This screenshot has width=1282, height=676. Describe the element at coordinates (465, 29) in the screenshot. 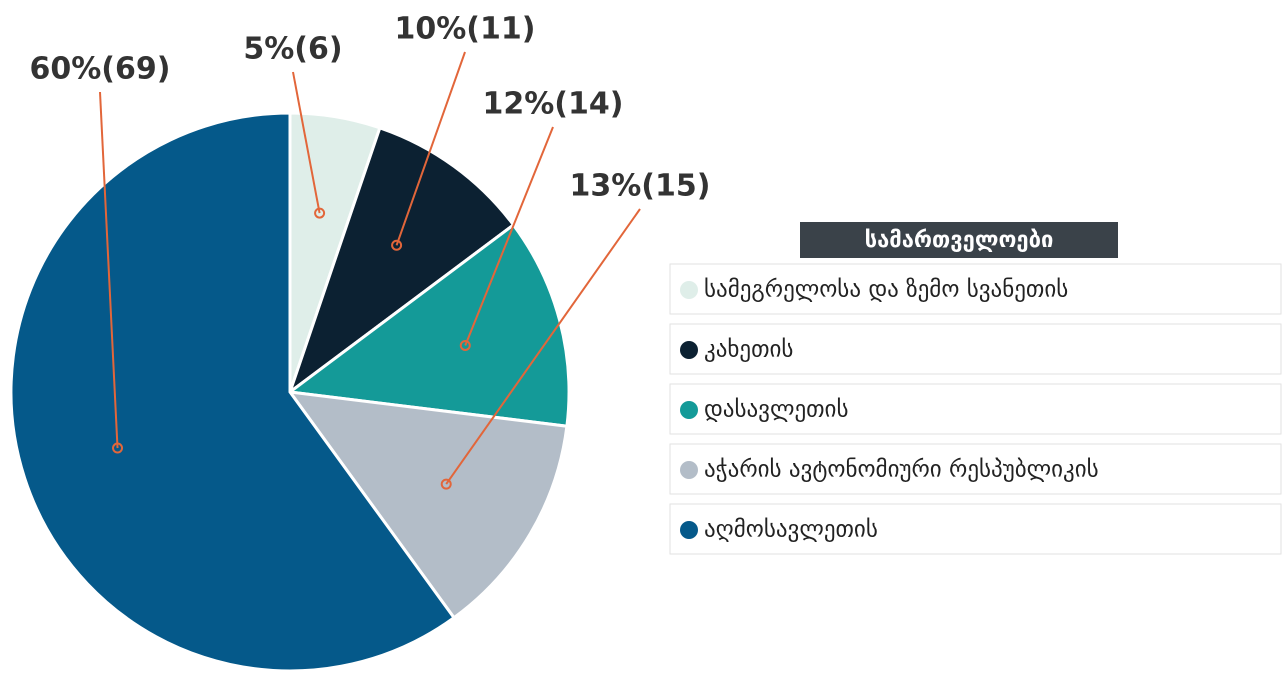

I see `value-label: 10%(11)` at that location.